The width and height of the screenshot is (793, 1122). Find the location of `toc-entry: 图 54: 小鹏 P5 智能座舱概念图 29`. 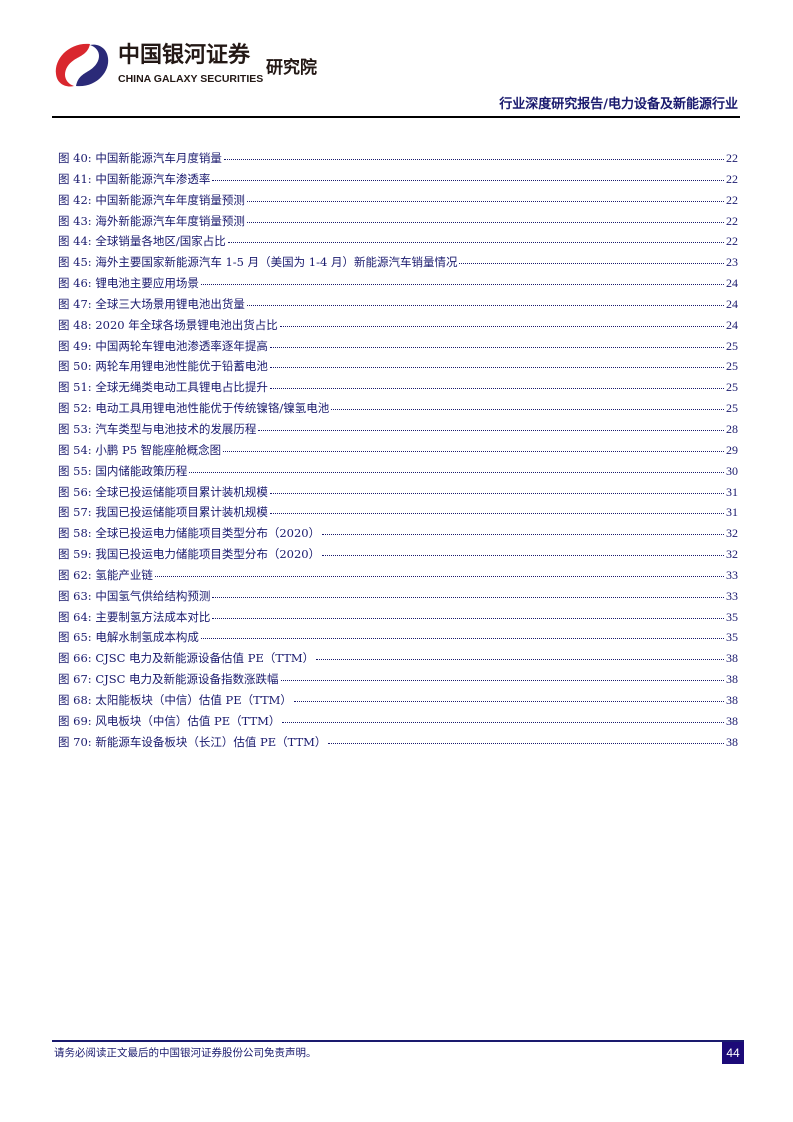

toc-entry: 图 54: 小鹏 P5 智能座舱概念图 29 is located at coordinates (398, 450).